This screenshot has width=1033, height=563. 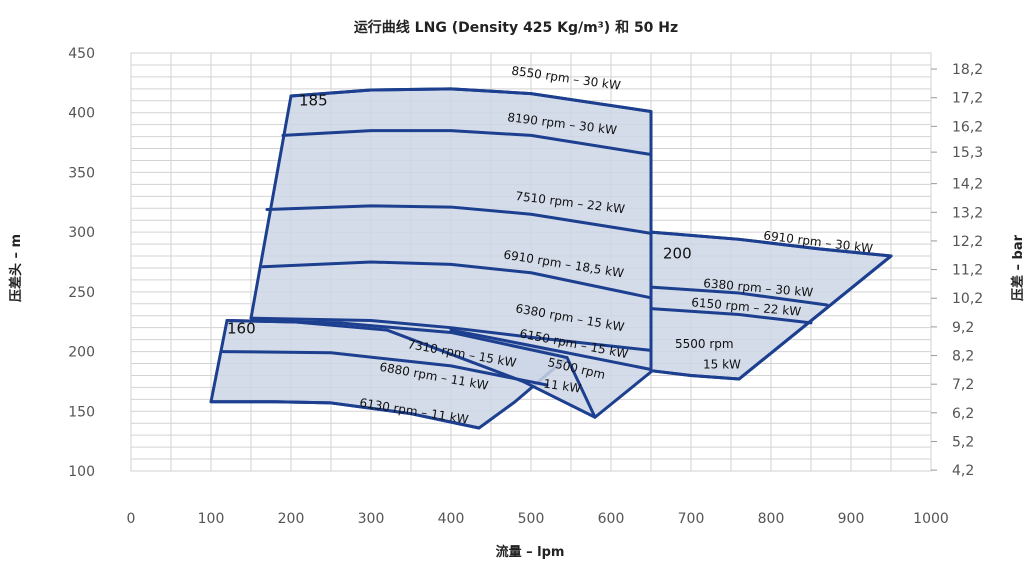 I want to click on x-tick-label: 800, so click(x=771, y=519).